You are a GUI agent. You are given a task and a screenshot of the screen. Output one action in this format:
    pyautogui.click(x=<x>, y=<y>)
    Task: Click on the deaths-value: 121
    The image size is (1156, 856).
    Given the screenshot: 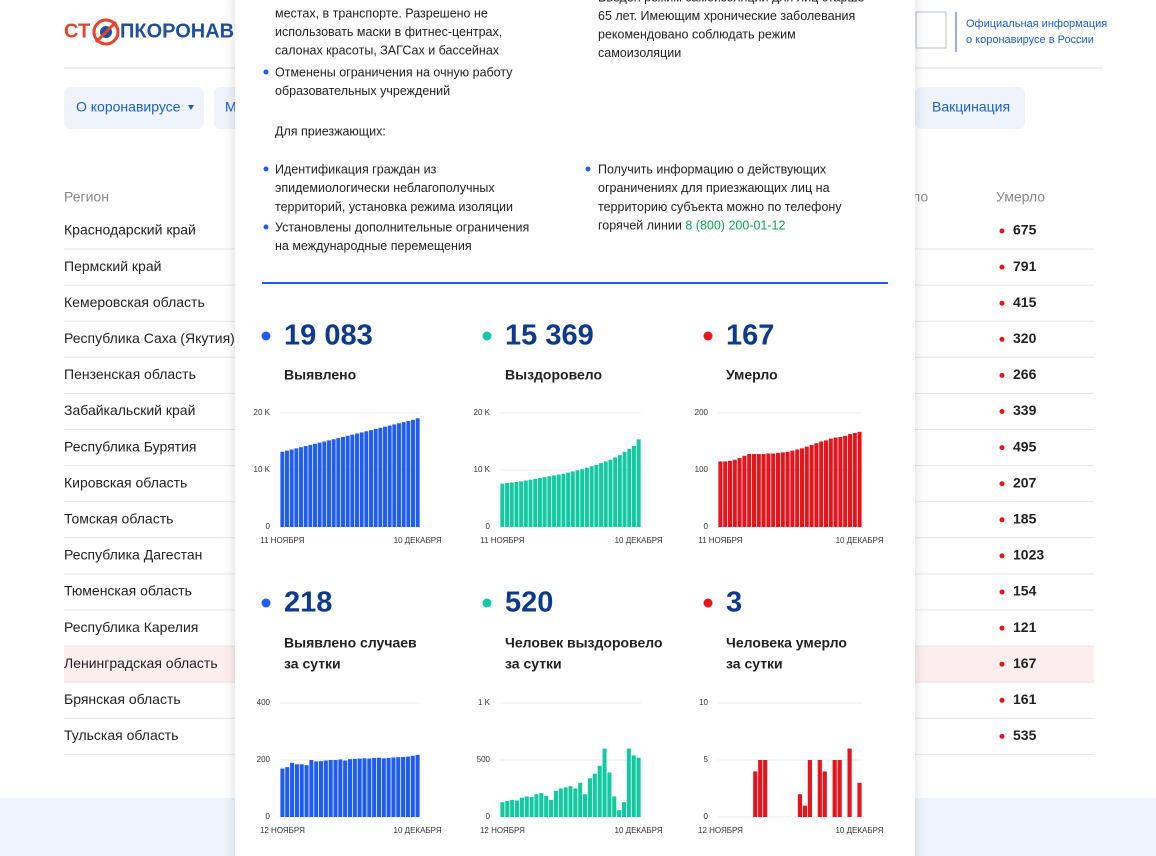 What is the action you would take?
    pyautogui.click(x=1025, y=627)
    